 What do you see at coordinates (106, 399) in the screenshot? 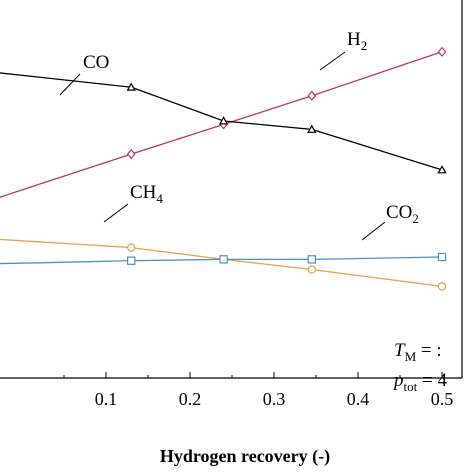
I see `x-tick-label: 0.1` at bounding box center [106, 399].